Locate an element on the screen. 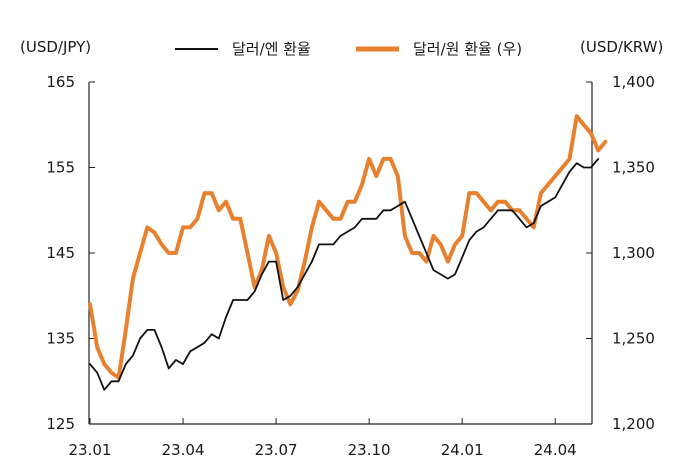 The height and width of the screenshot is (469, 699). x-ticks: 23.01 23.04 23.07 23.10 24.01 24.04 is located at coordinates (323, 438).